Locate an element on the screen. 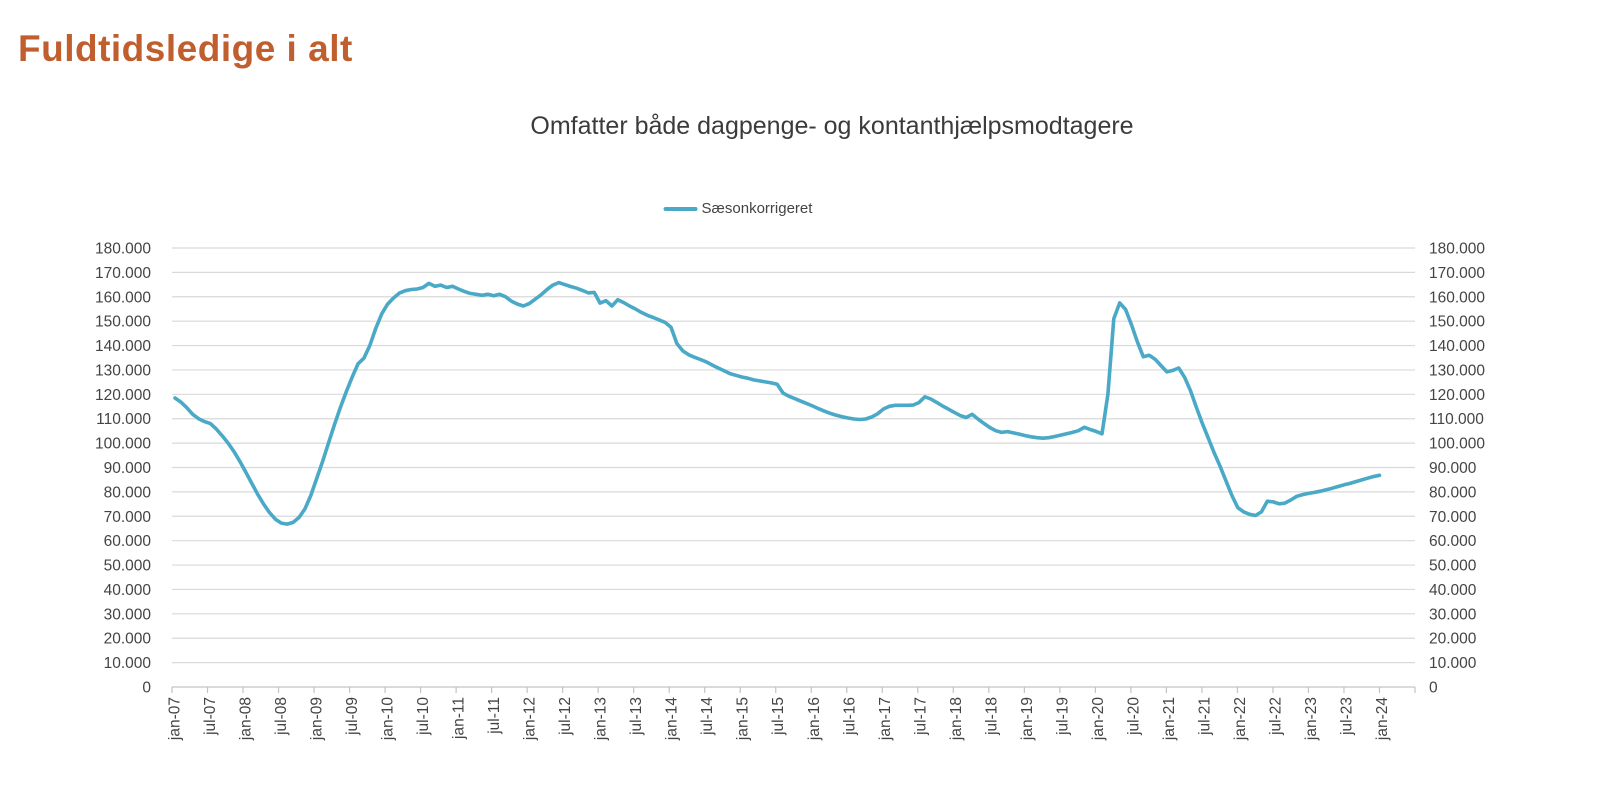  y-axis-label-right: 60.000 is located at coordinates (1453, 541).